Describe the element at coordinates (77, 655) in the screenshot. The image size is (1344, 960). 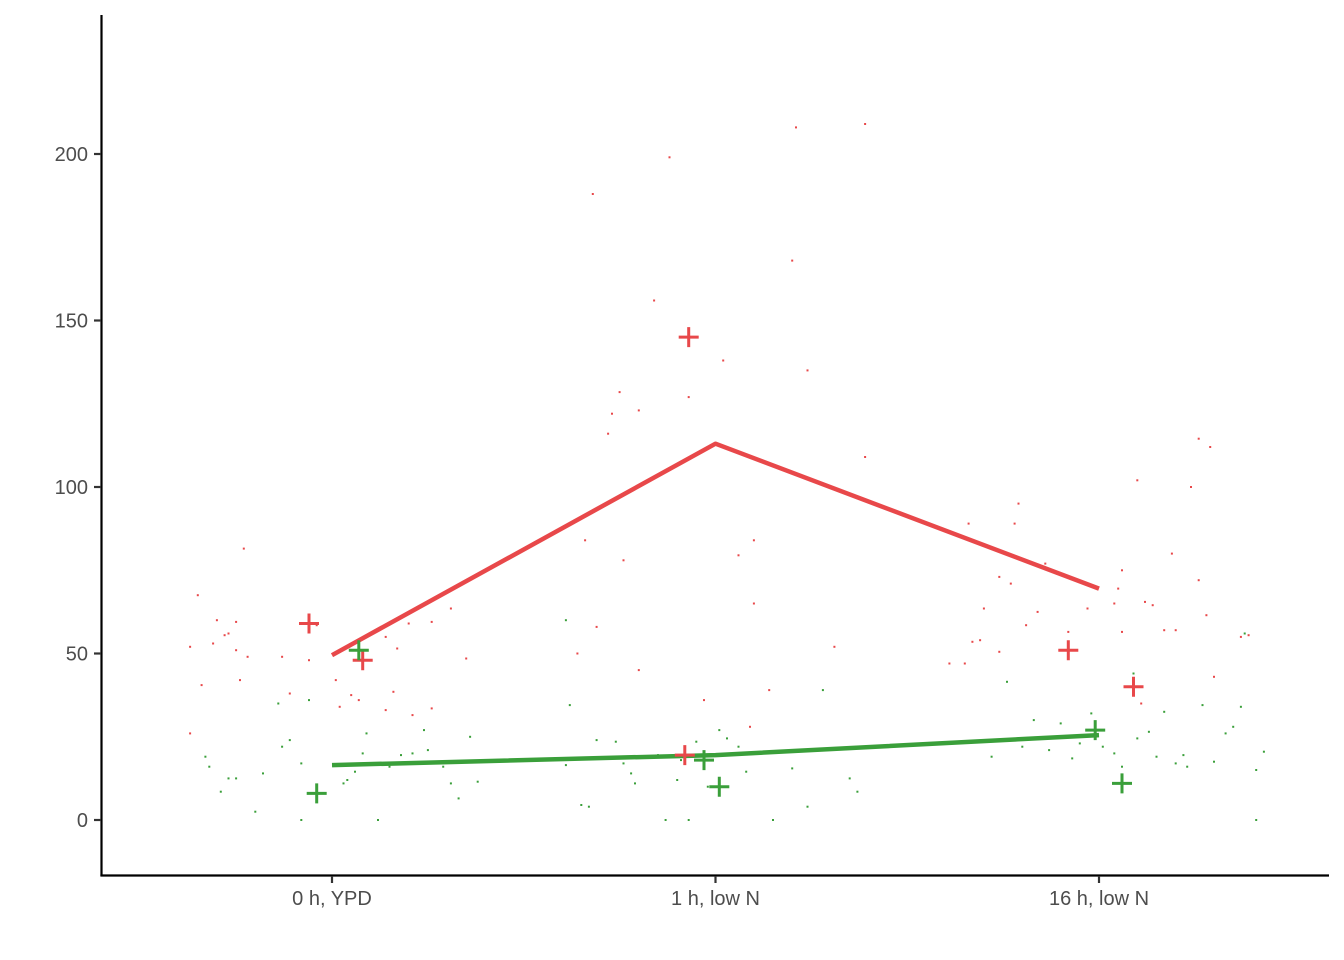
I see `y-tick-label: 50` at that location.